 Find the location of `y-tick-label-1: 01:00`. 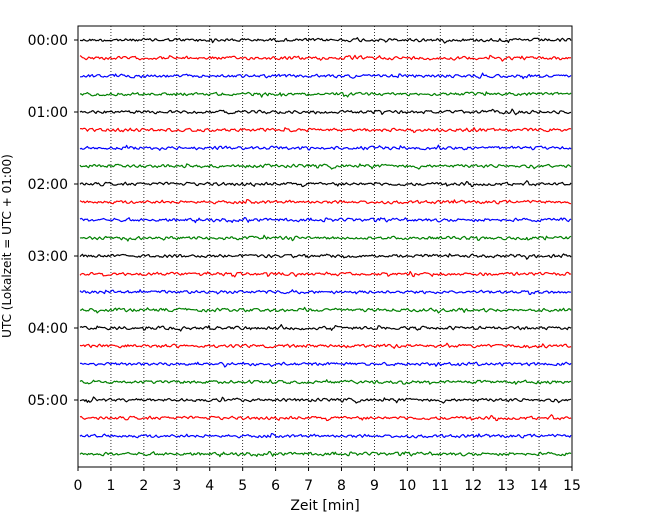

y-tick-label-1: 01:00 is located at coordinates (48, 113).